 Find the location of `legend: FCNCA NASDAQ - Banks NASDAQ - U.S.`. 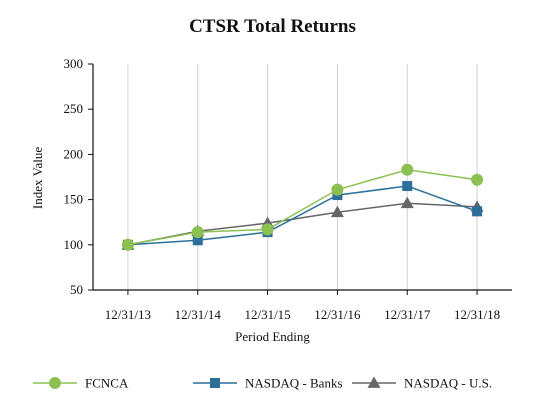

legend: FCNCA NASDAQ - Banks NASDAQ - U.S. is located at coordinates (262, 383).